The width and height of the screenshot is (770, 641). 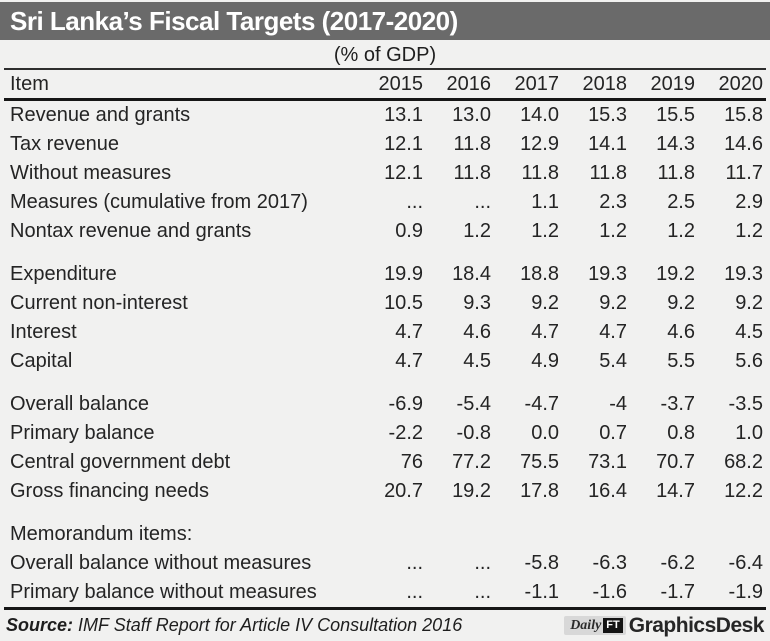 What do you see at coordinates (681, 202) in the screenshot?
I see `value-cell: 2.5` at bounding box center [681, 202].